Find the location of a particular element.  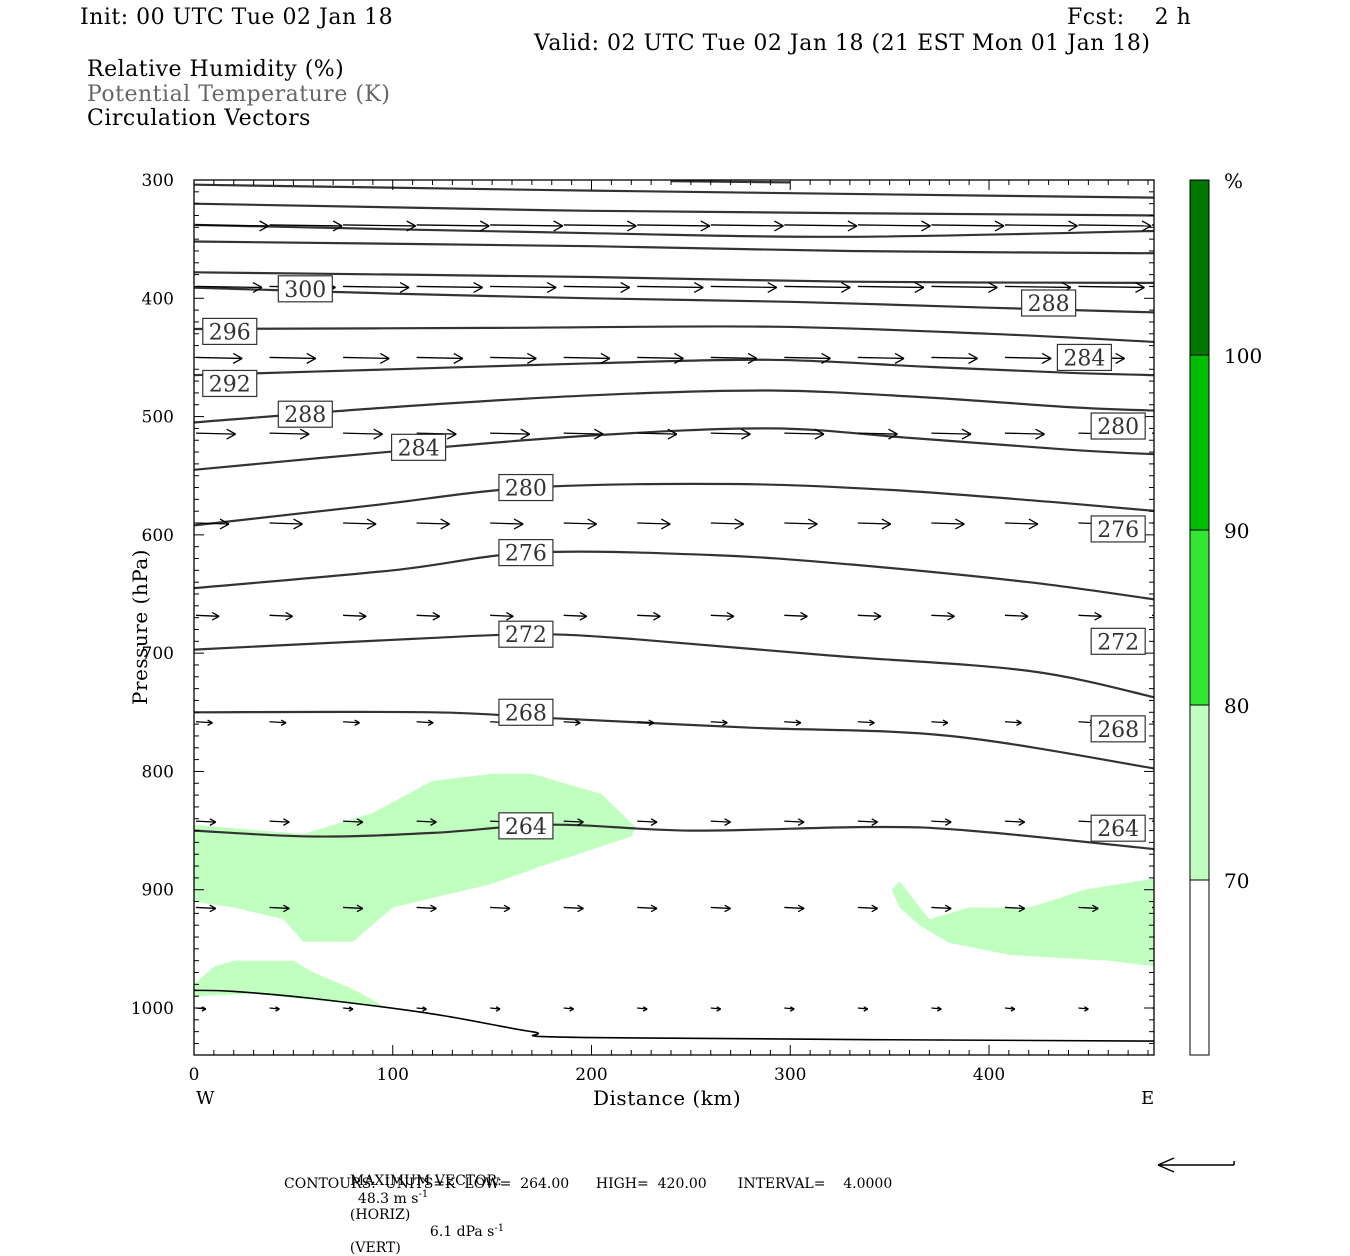

max-vector-label: MAXIMUM VECTOR: is located at coordinates (425, 1181).